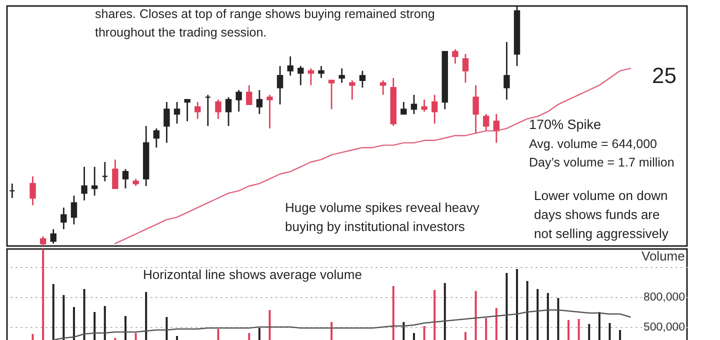  I want to click on annotation: Avg. volume = 644,000 Day’s volume = 1.7 million, so click(601, 153).